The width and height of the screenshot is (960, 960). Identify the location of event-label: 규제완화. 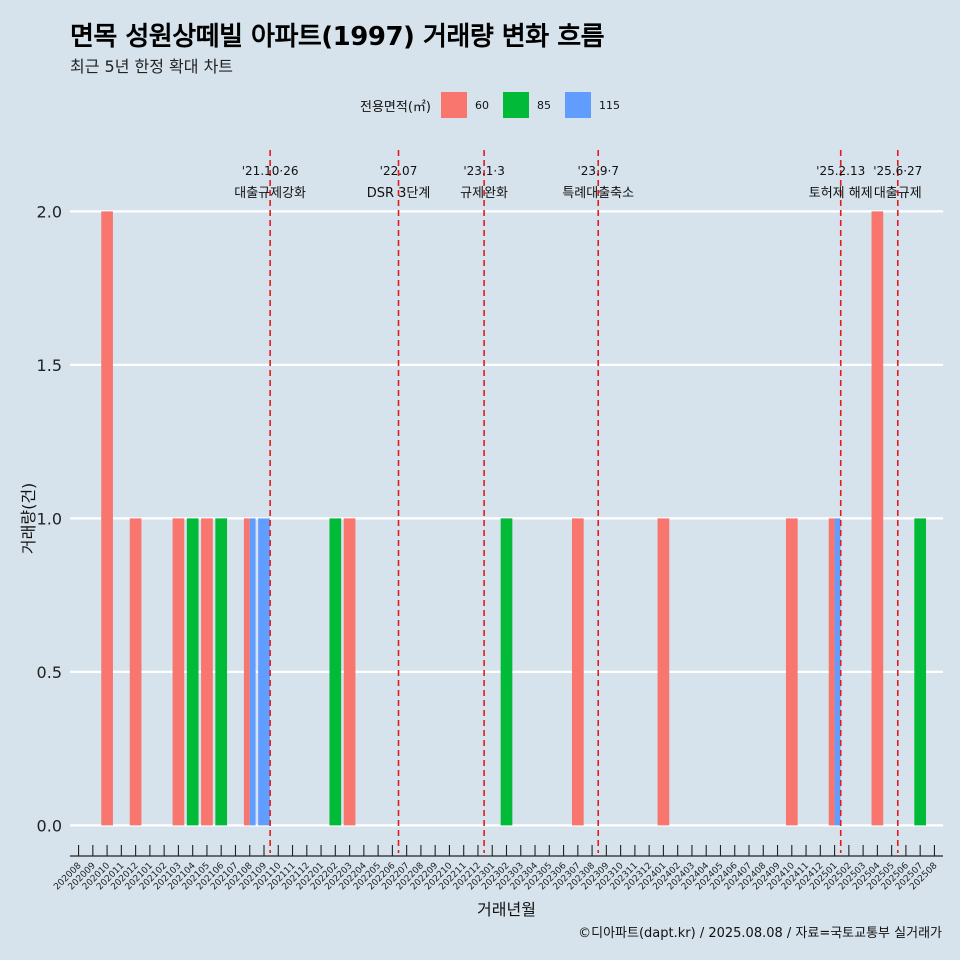
(484, 193).